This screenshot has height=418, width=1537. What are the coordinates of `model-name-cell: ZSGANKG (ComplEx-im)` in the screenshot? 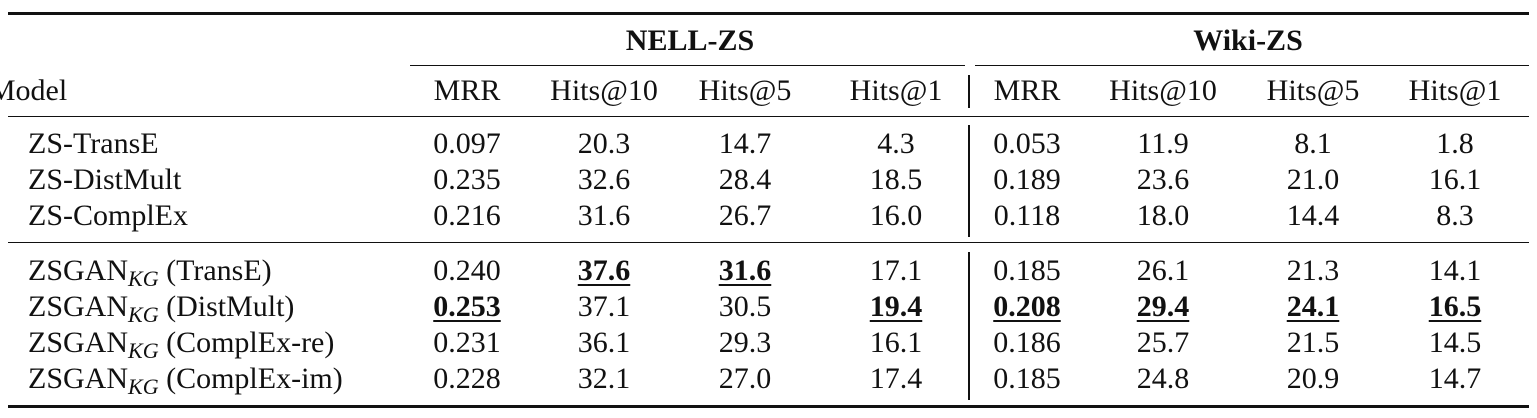 It's located at (185, 380).